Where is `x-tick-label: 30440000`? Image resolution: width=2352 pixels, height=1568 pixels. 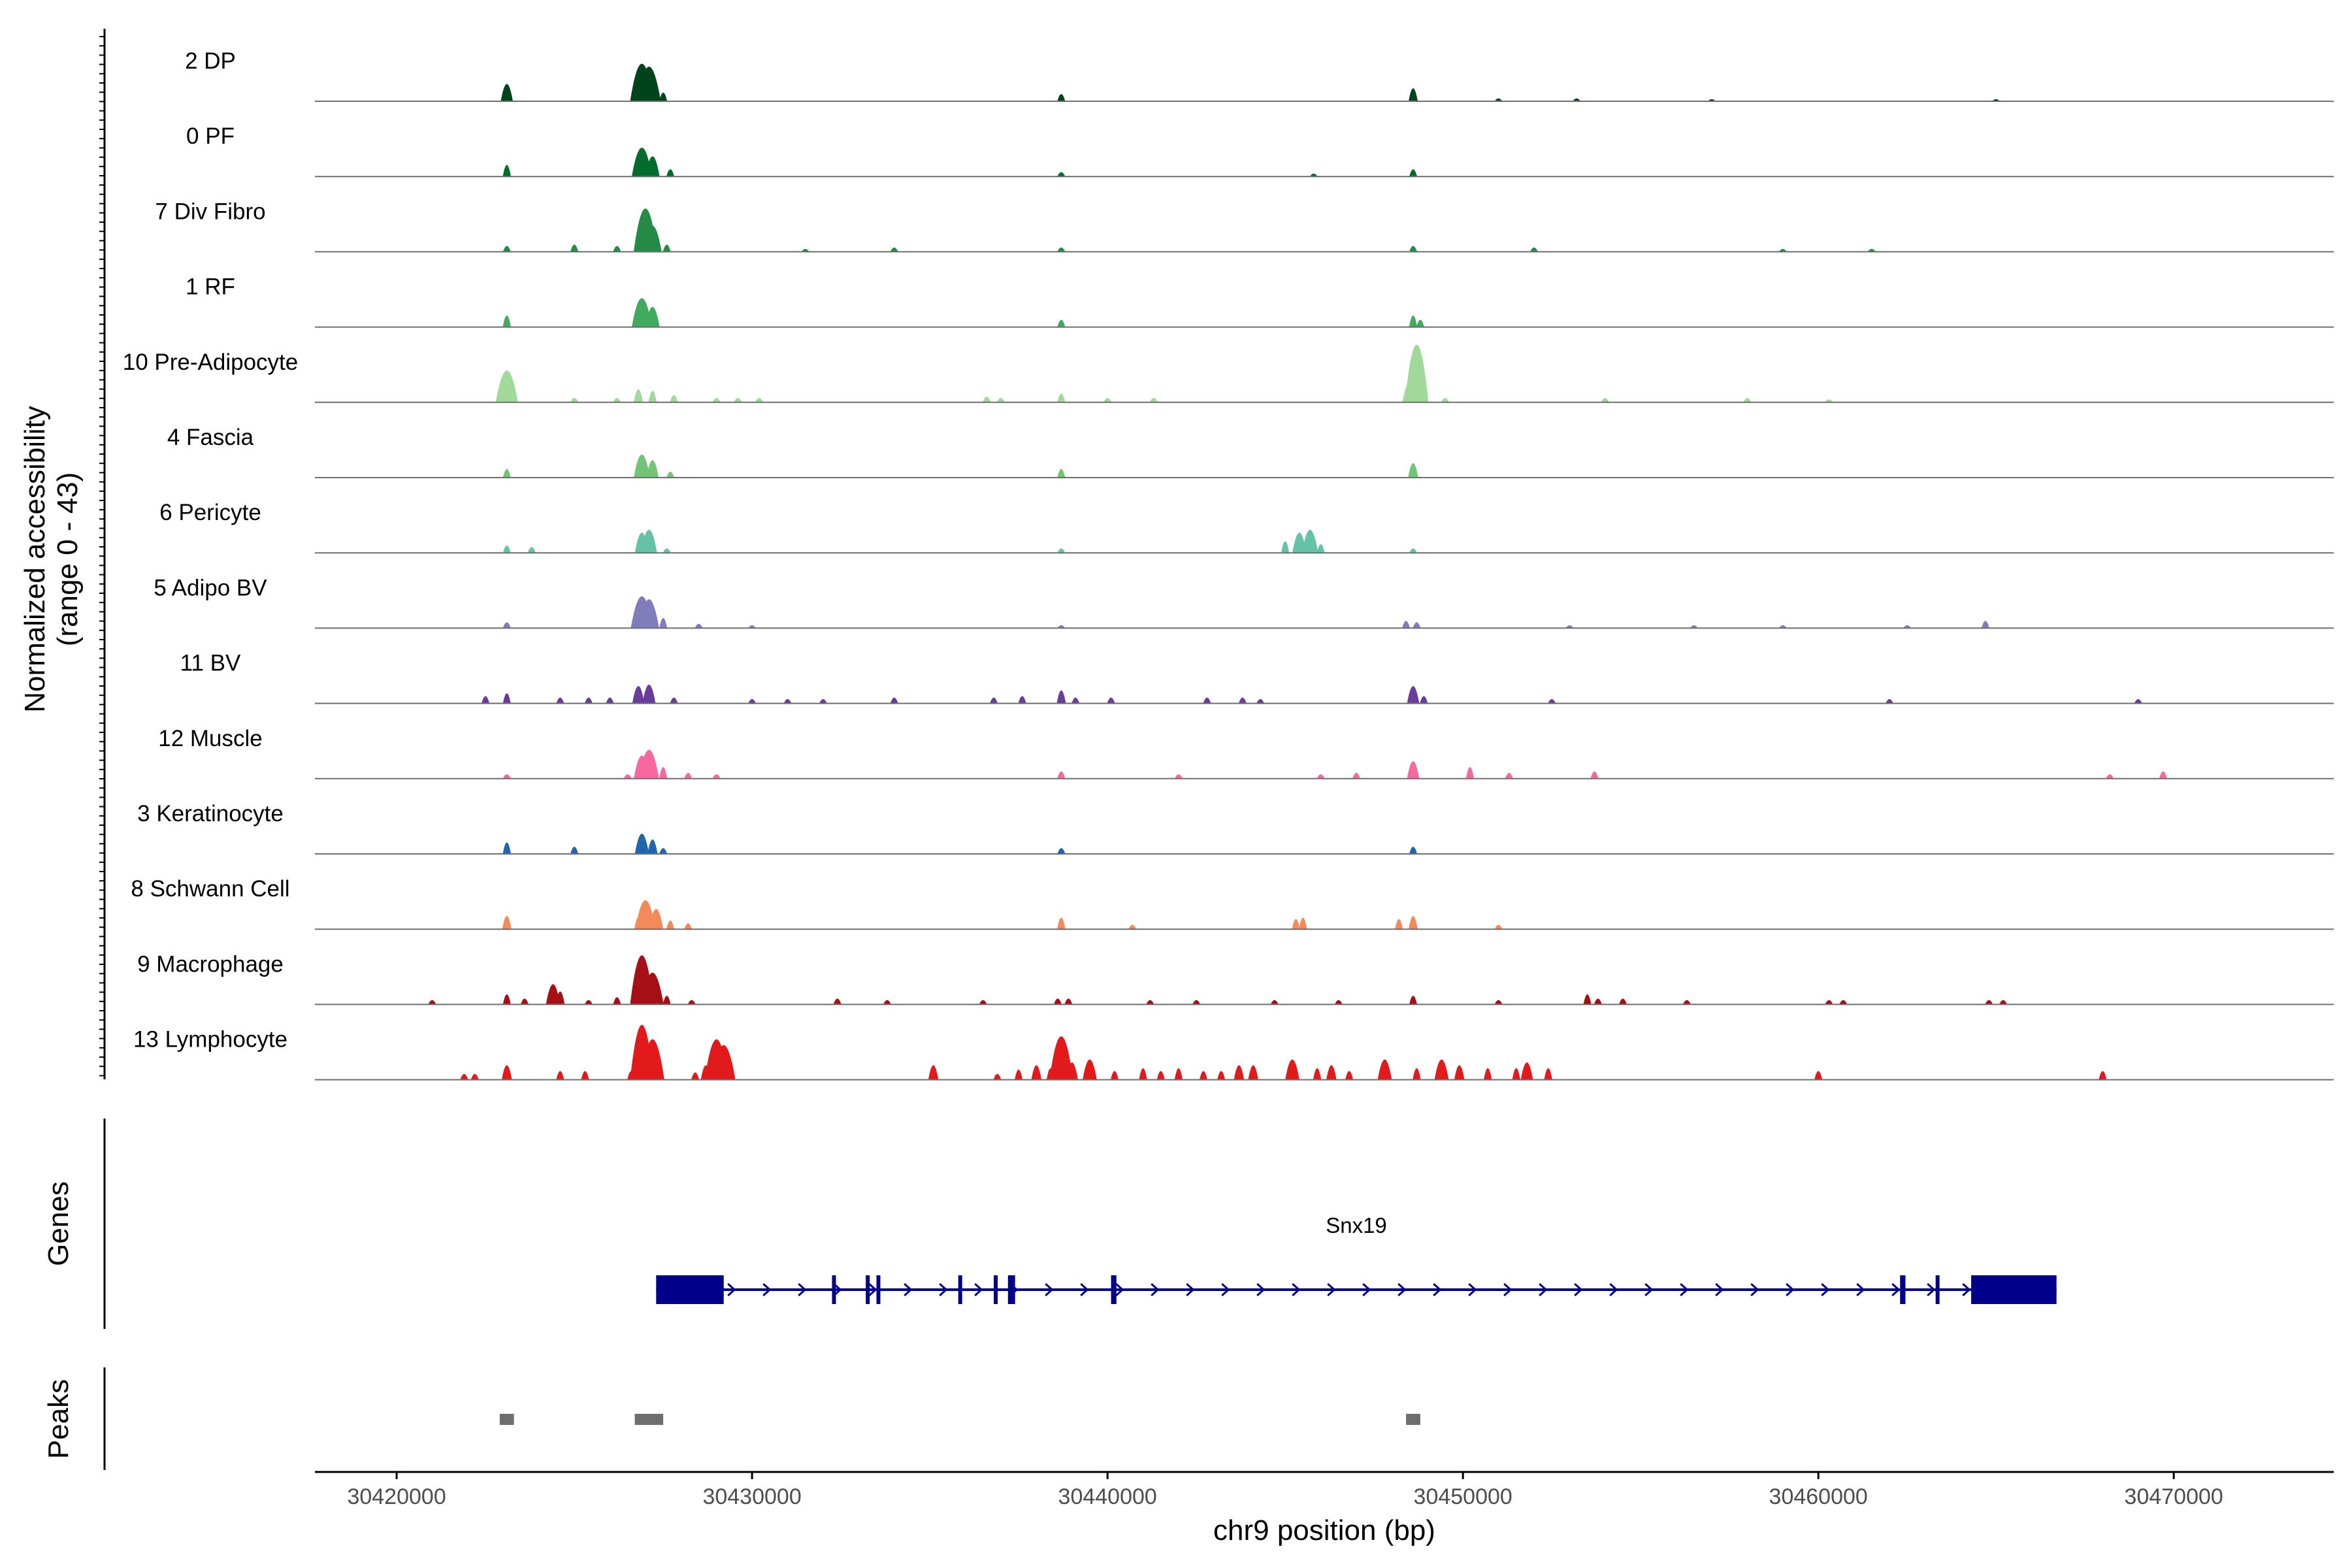
x-tick-label: 30440000 is located at coordinates (1107, 1496).